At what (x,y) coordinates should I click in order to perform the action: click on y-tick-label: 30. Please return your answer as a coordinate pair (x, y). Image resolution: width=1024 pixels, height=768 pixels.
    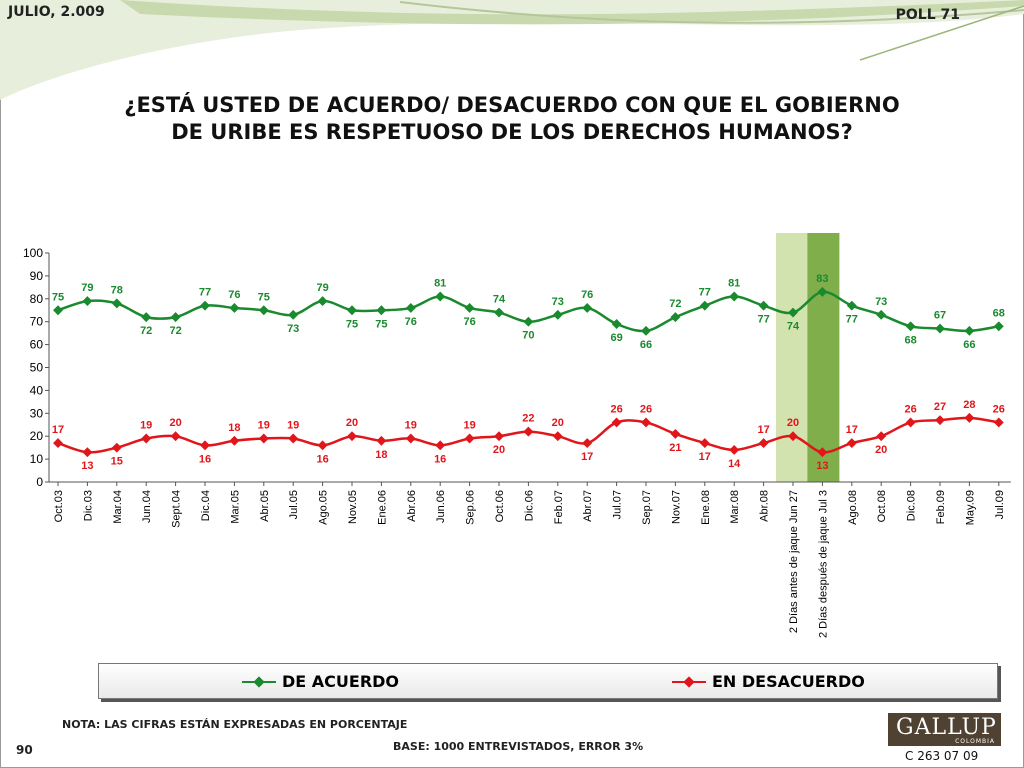
    Looking at the image, I should click on (37, 413).